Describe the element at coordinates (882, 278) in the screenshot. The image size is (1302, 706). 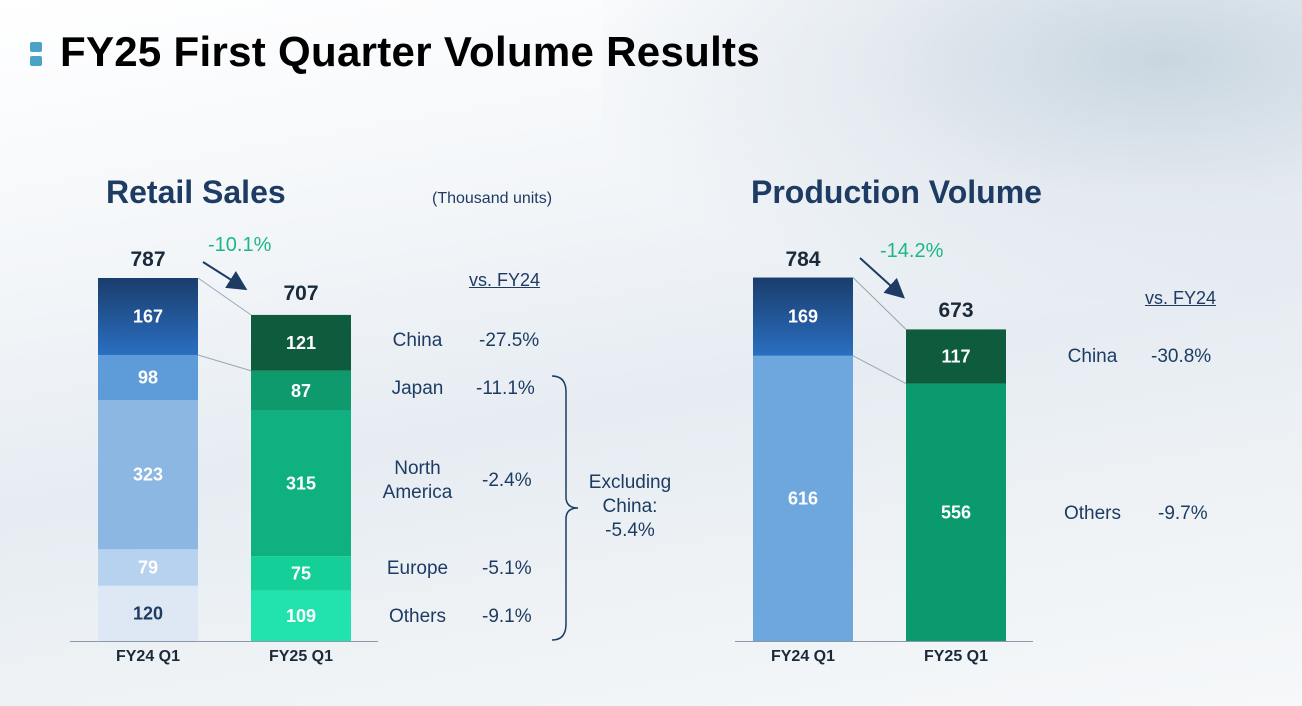
I see `production-change-arrow-icon` at that location.